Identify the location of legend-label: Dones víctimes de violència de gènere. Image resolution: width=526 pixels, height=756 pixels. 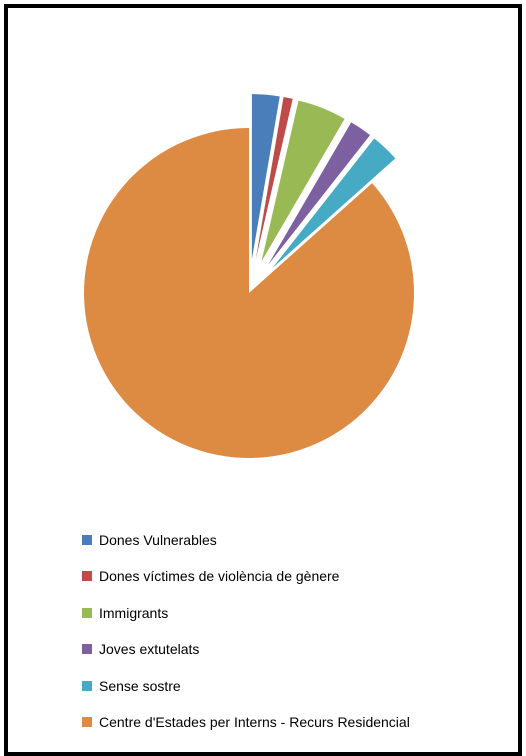
(219, 576).